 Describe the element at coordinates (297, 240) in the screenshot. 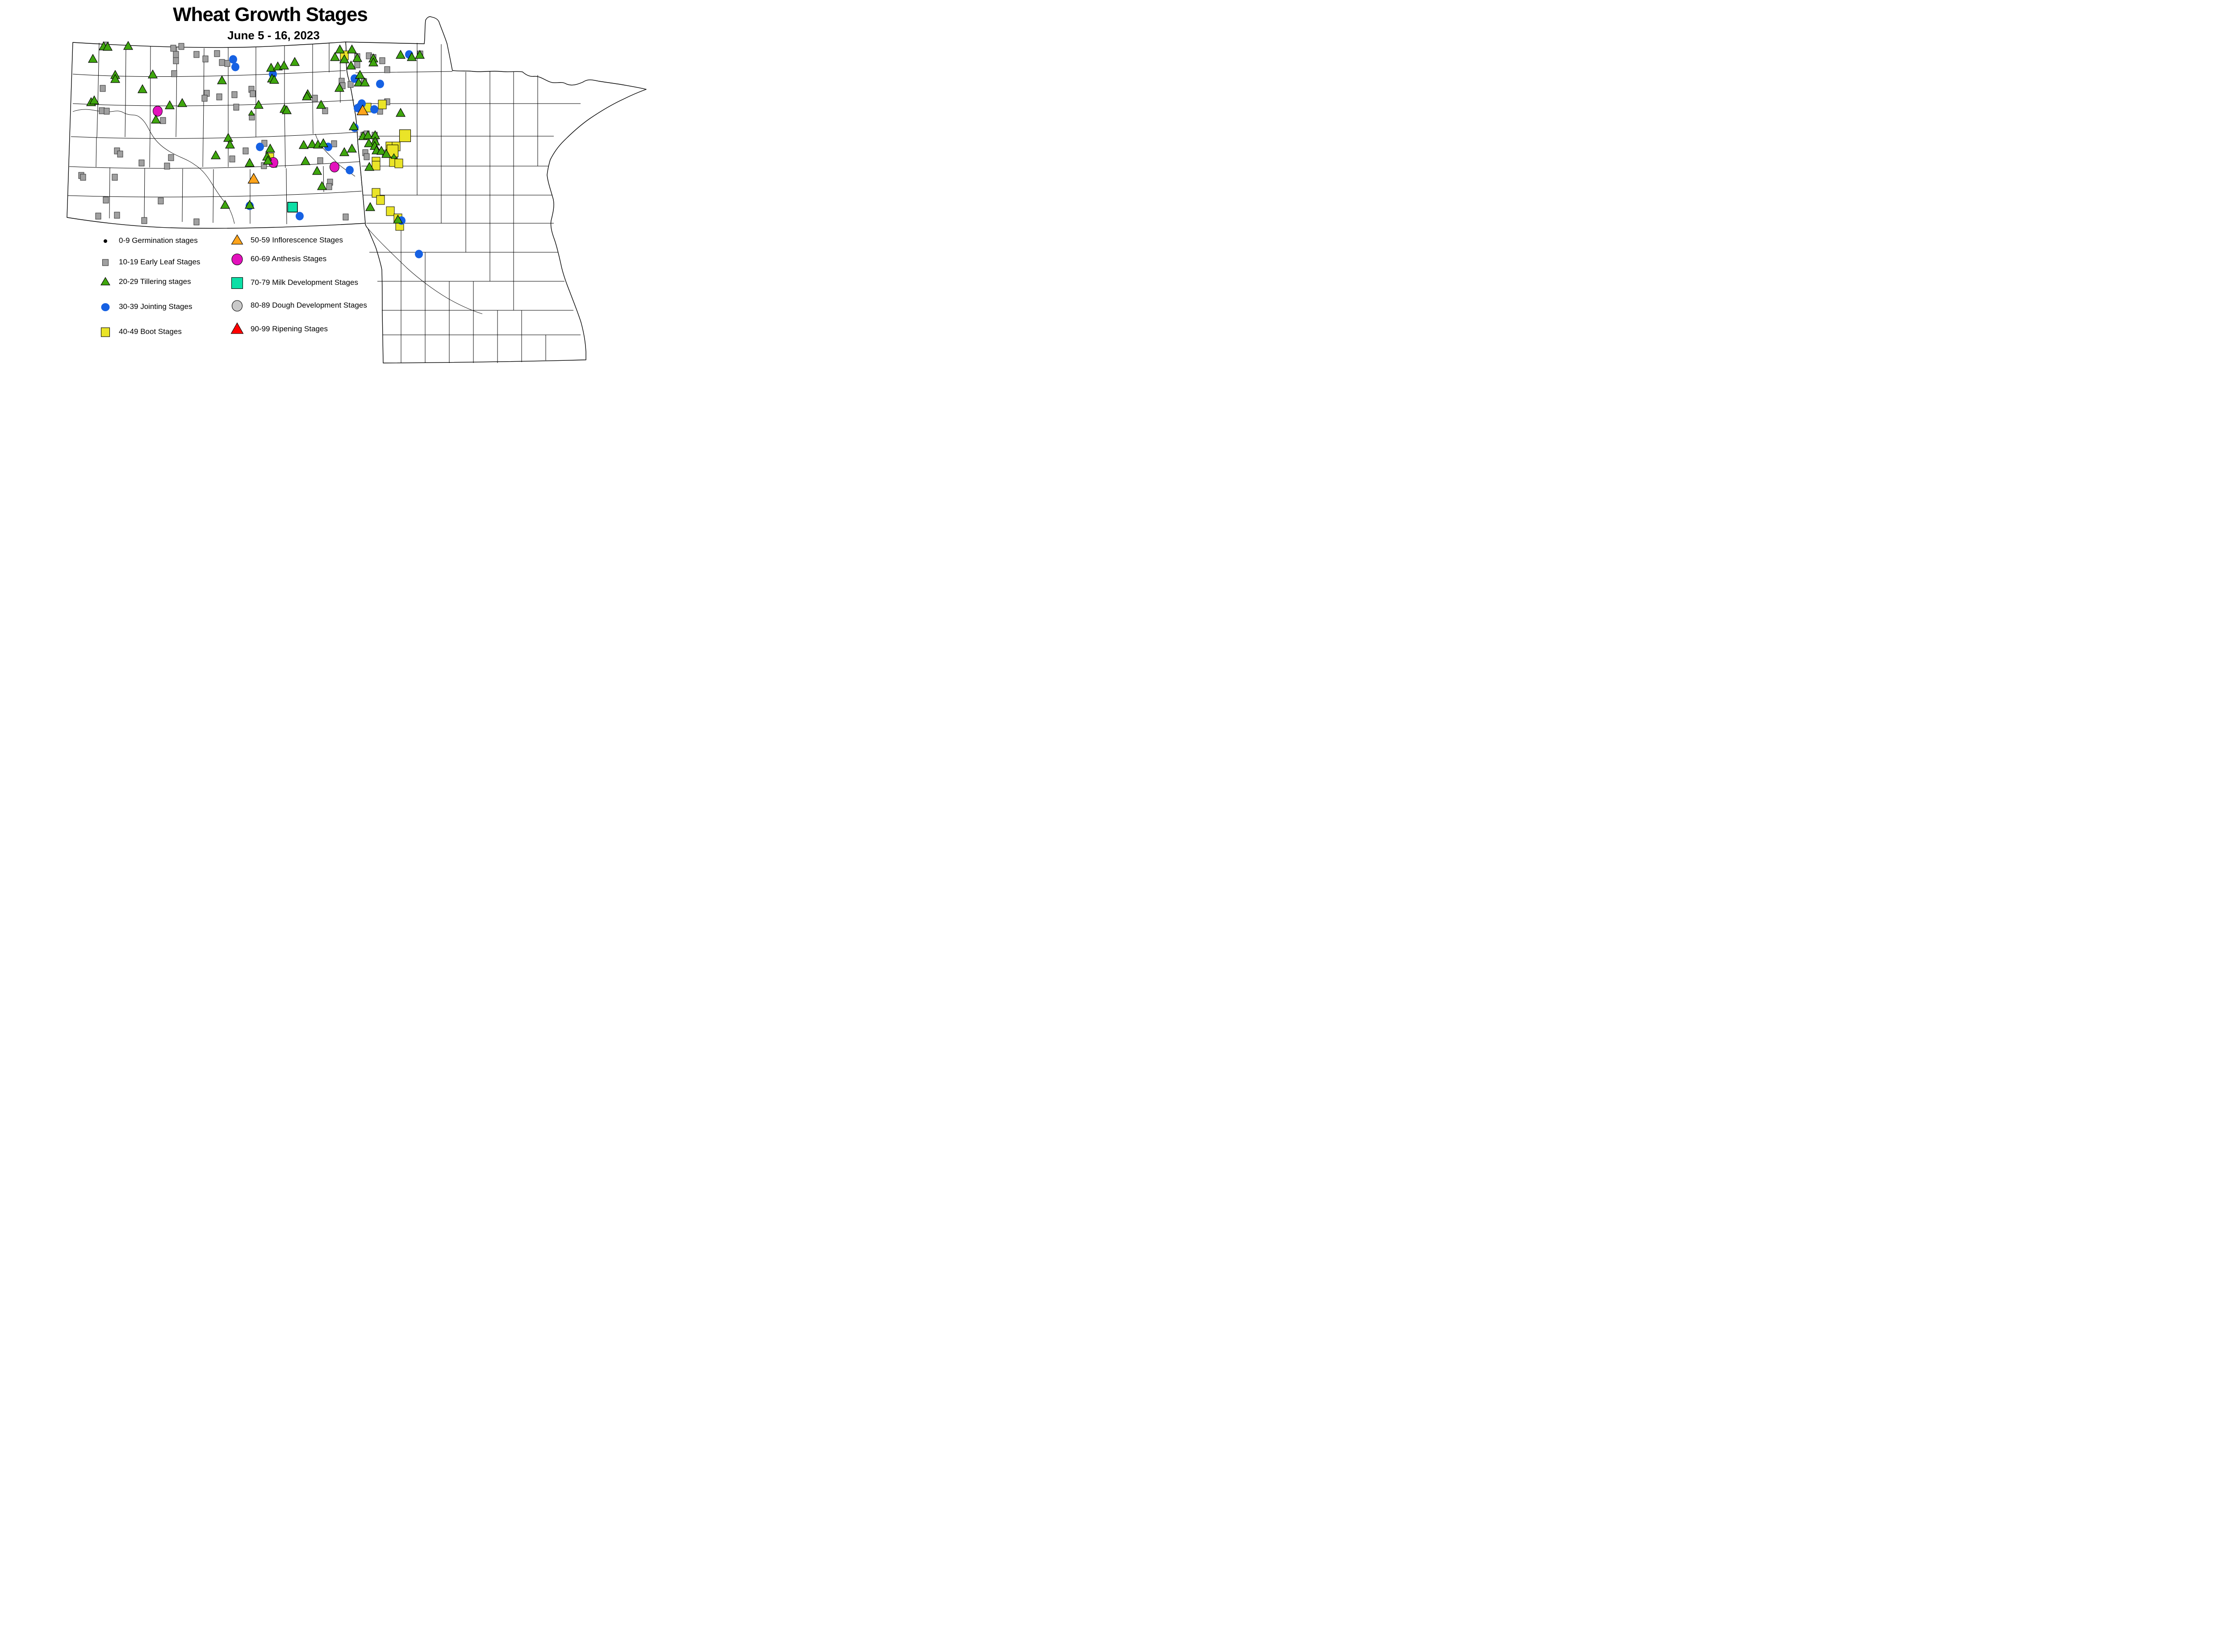

I see `legend-item-label: 50-59 Inflorescence Stages` at that location.